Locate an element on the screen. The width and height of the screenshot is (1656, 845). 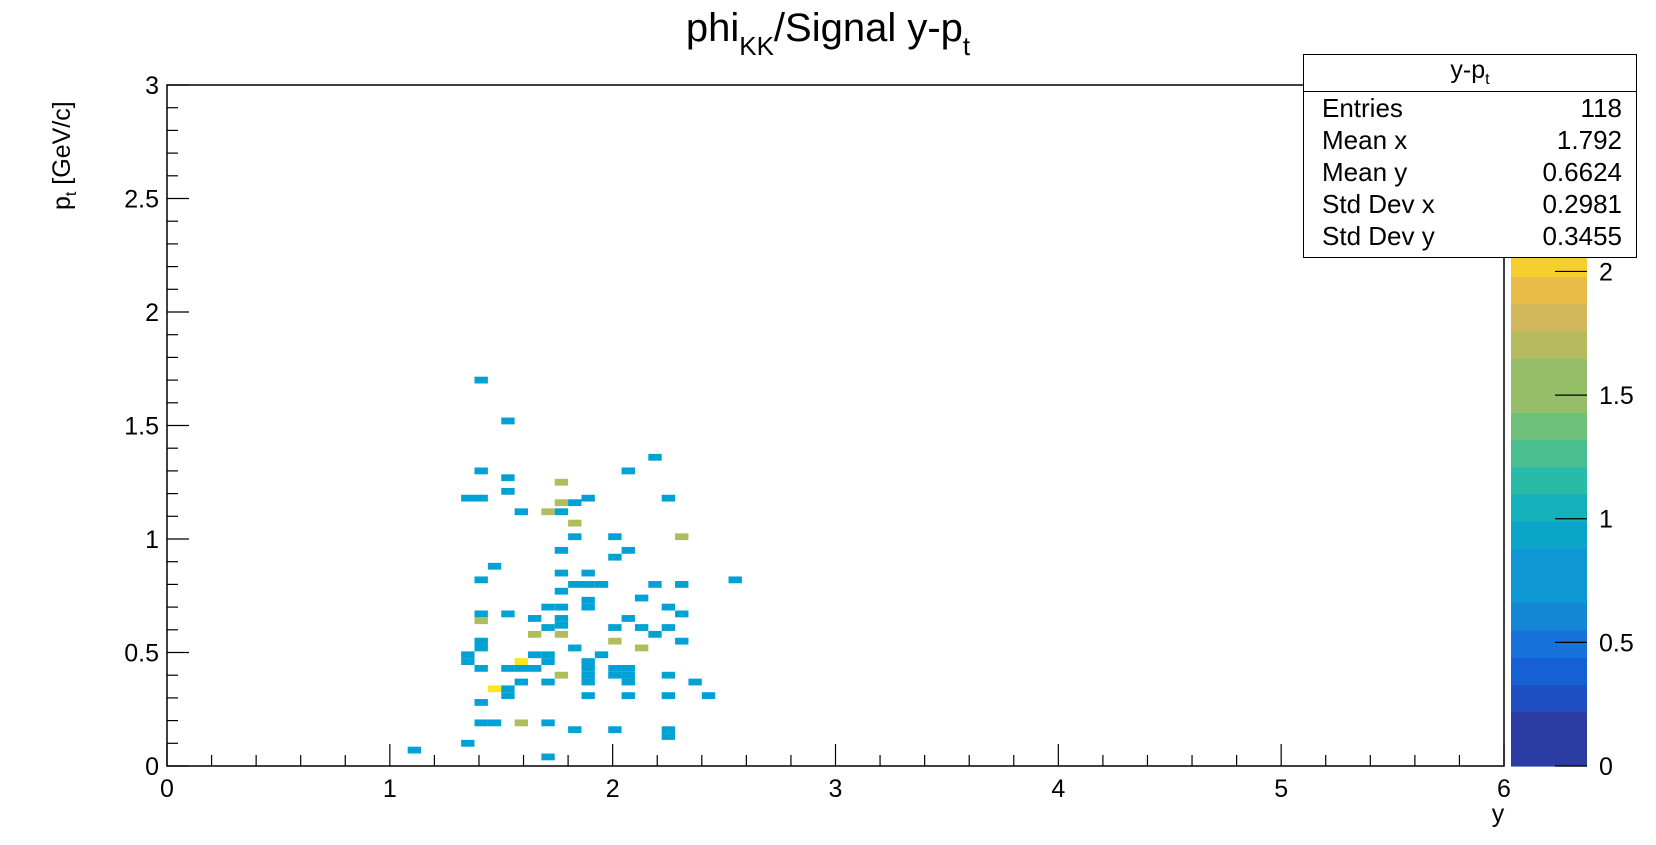
y-tick-label: 3 is located at coordinates (152, 86).